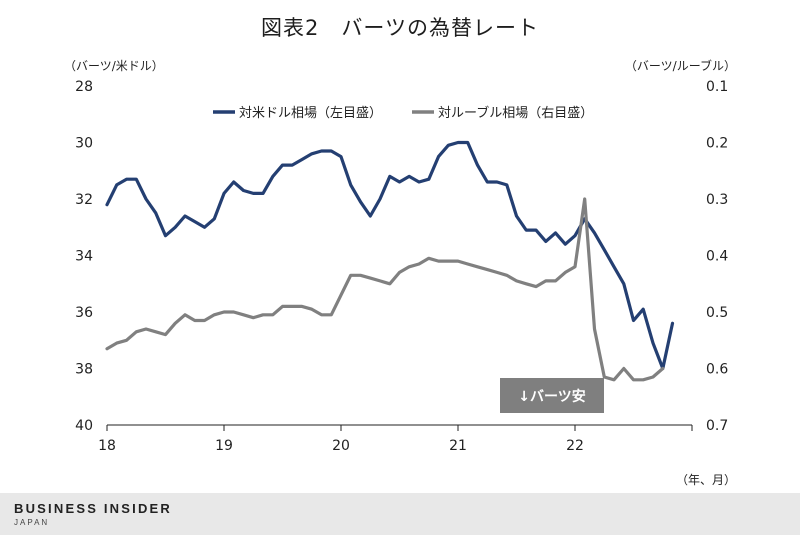  What do you see at coordinates (84, 87) in the screenshot?
I see `left-tick-label: 28` at bounding box center [84, 87].